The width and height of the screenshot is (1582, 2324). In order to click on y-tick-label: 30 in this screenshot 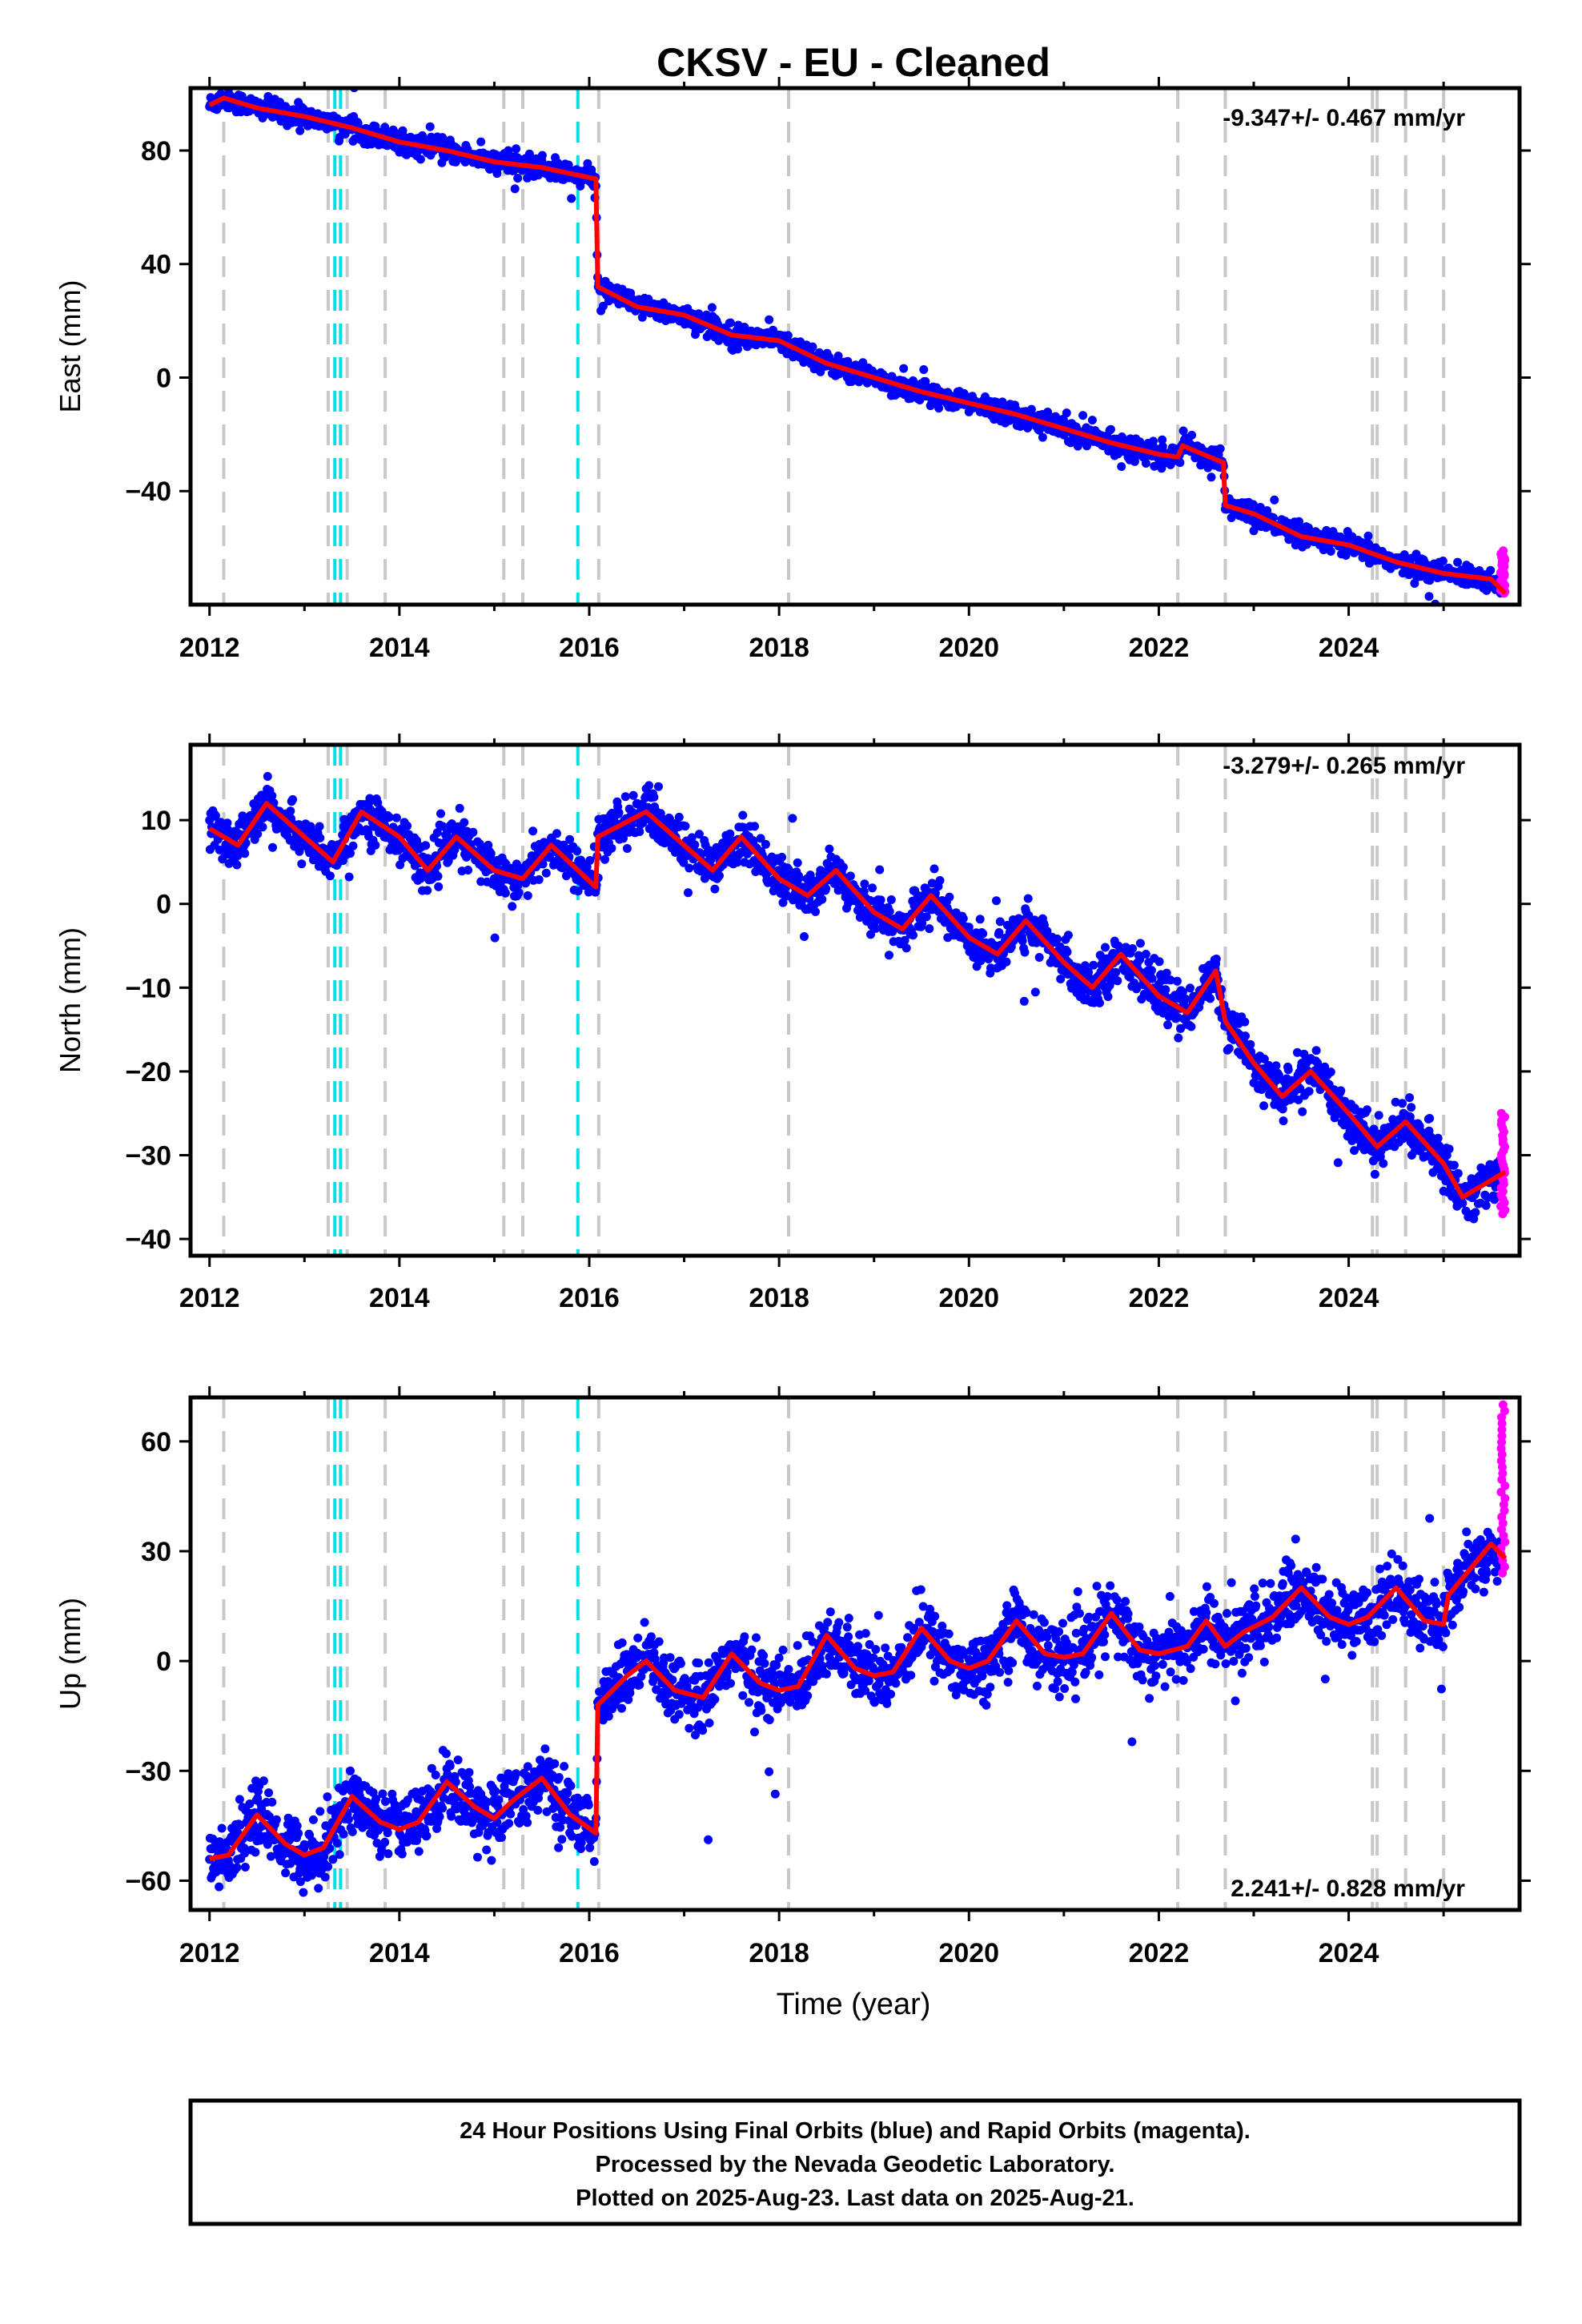, I will do `click(156, 1552)`.